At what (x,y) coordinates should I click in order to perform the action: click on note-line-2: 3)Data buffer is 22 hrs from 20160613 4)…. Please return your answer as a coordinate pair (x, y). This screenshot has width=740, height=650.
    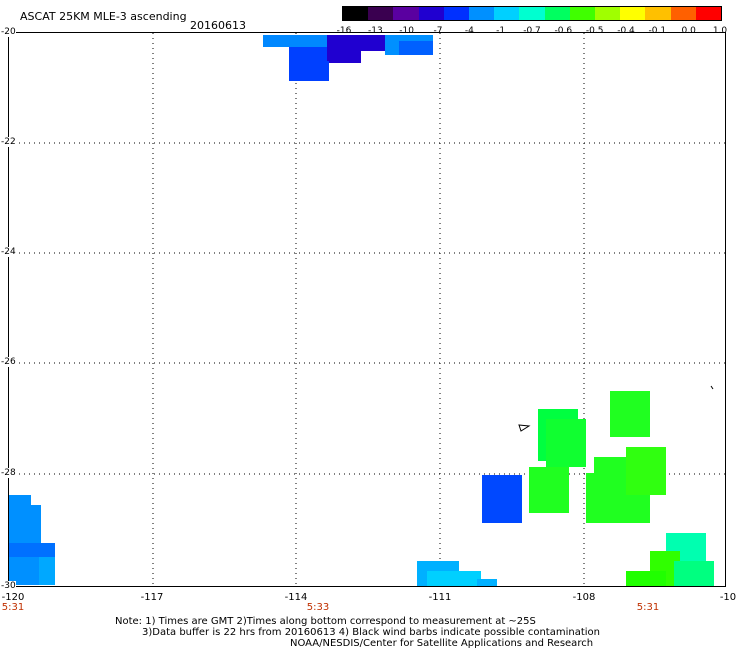
    Looking at the image, I should click on (371, 632).